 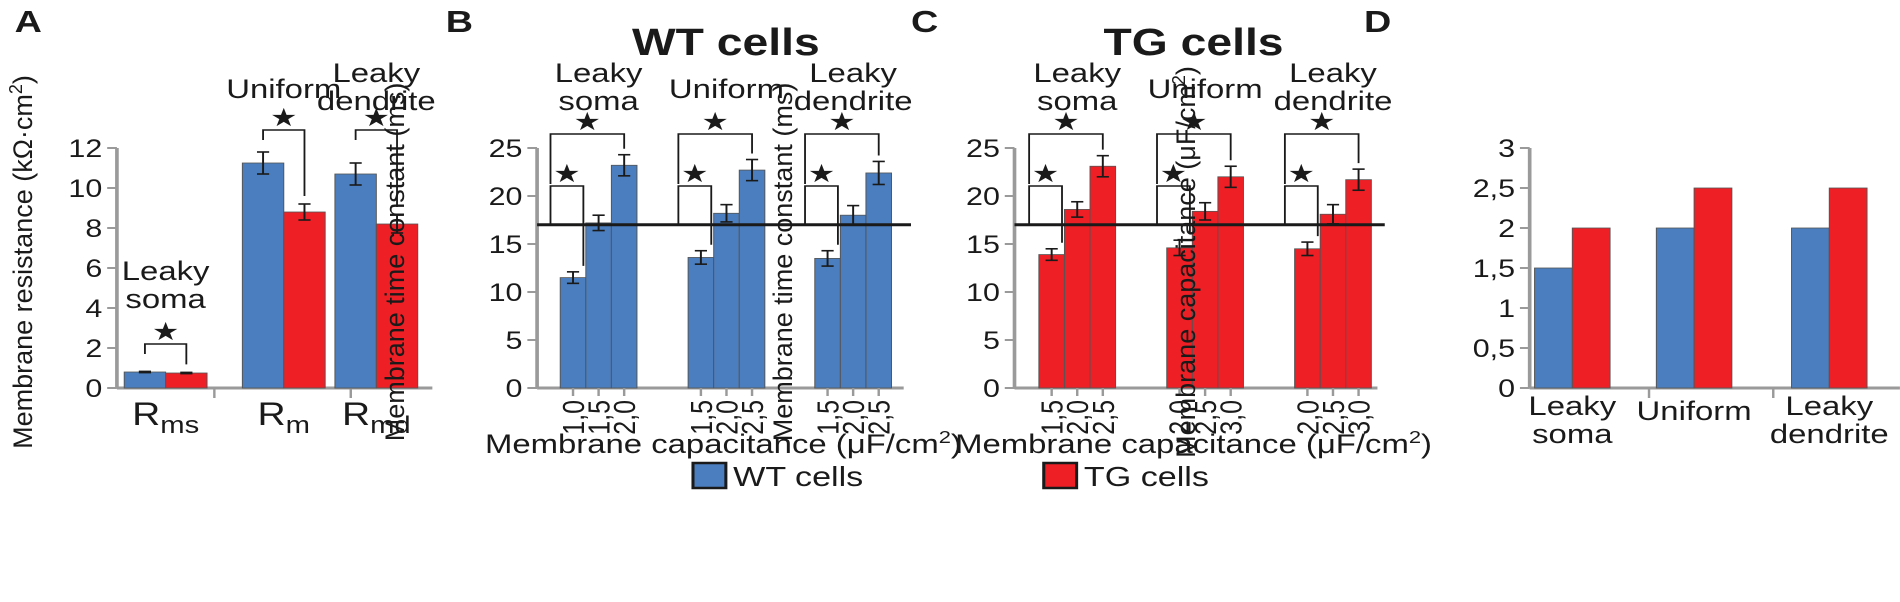 What do you see at coordinates (284, 417) in the screenshot?
I see `x-category-label: Rm` at bounding box center [284, 417].